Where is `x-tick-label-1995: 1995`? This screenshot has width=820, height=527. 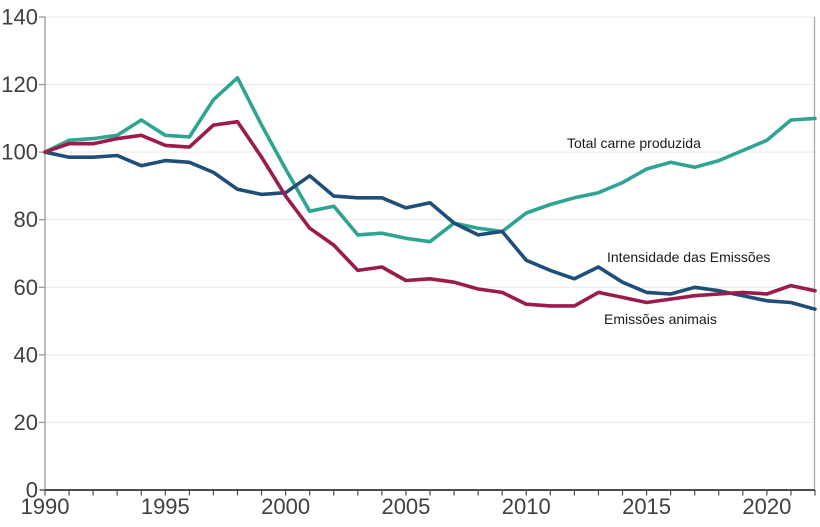 x-tick-label-1995: 1995 is located at coordinates (165, 506).